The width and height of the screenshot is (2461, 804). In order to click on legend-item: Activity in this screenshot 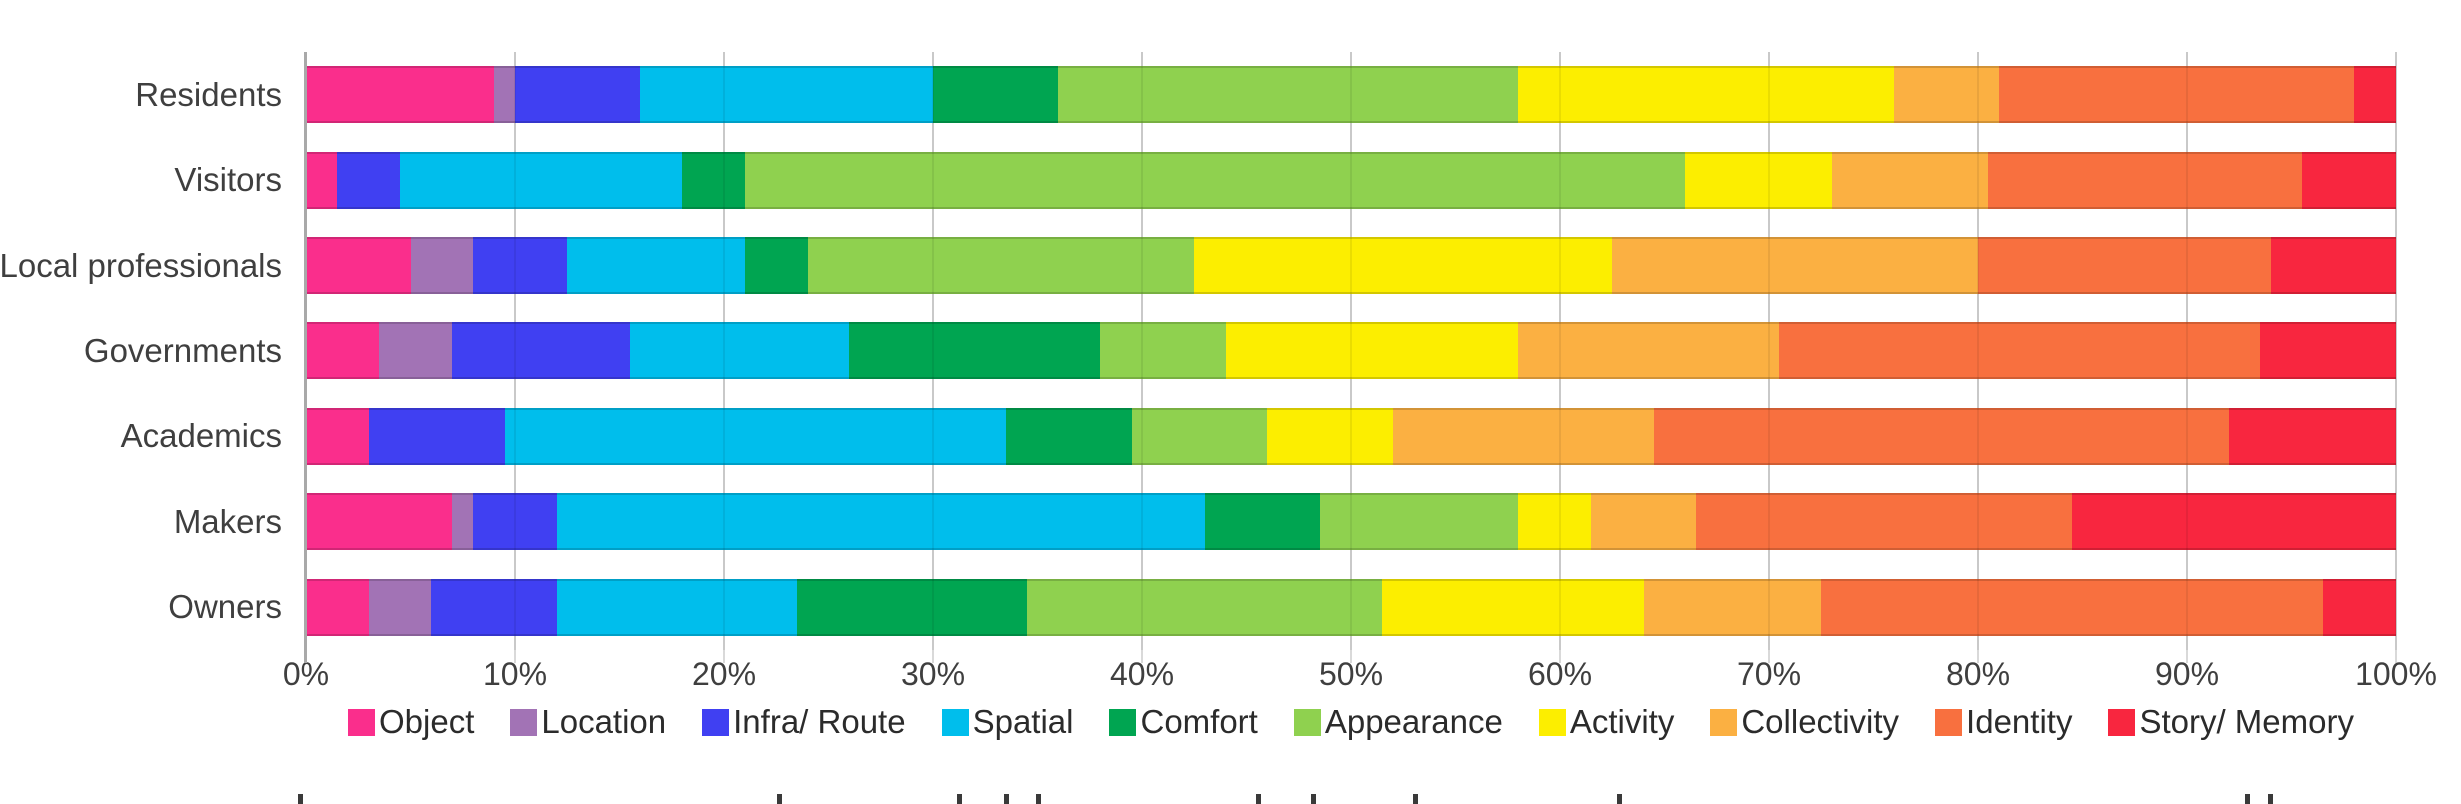, I will do `click(1606, 722)`.